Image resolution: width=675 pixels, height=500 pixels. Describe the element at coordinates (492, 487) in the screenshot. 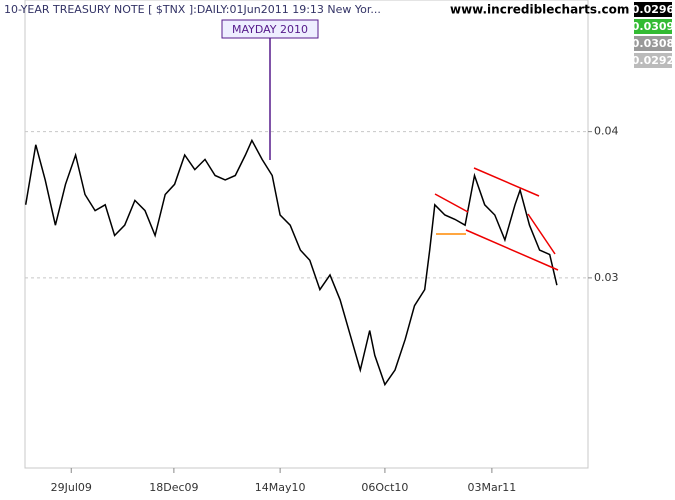

I see `x-tick-label: 03Mar11` at that location.